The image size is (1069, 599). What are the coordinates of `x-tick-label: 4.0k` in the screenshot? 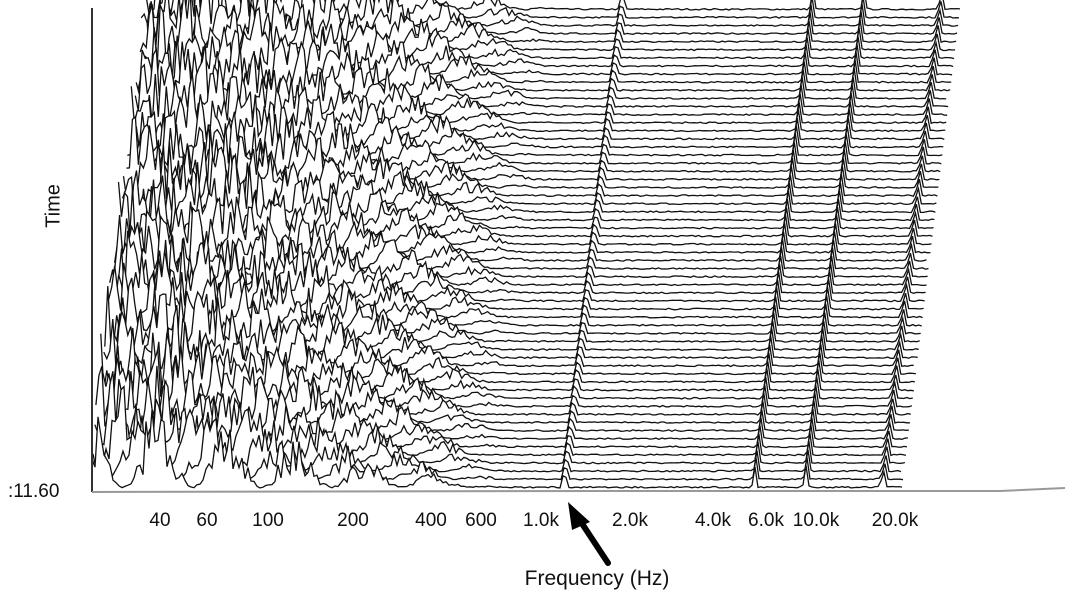 It's located at (713, 520).